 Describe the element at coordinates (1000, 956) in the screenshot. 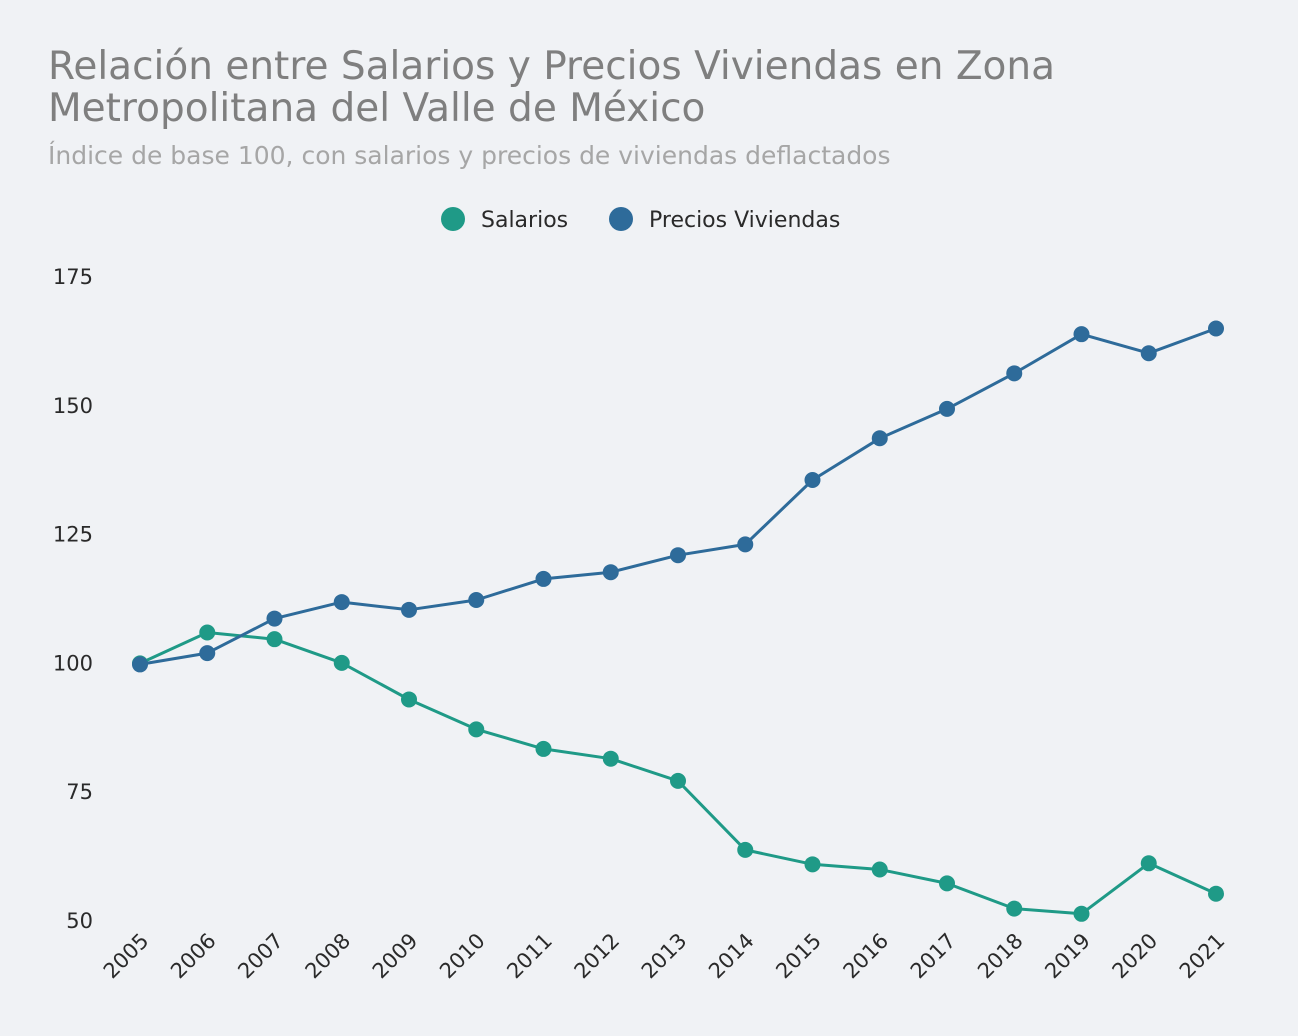

I see `x-tick-label: 2018` at that location.